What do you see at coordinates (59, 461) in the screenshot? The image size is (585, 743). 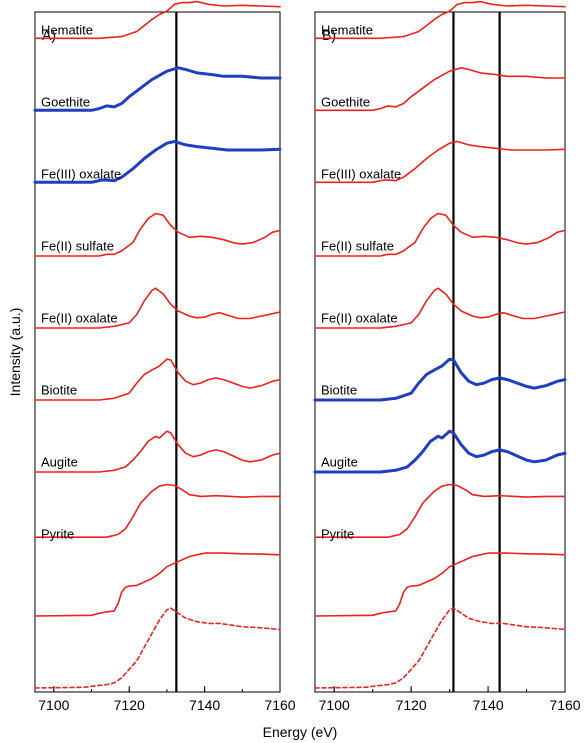 I see `panel-a-label-augite: Augite` at bounding box center [59, 461].